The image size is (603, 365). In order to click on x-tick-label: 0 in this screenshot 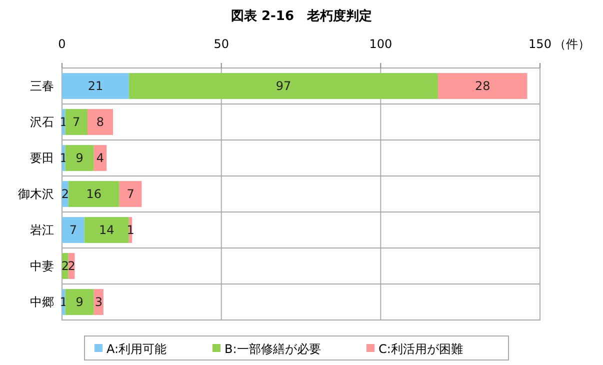, I will do `click(62, 44)`.